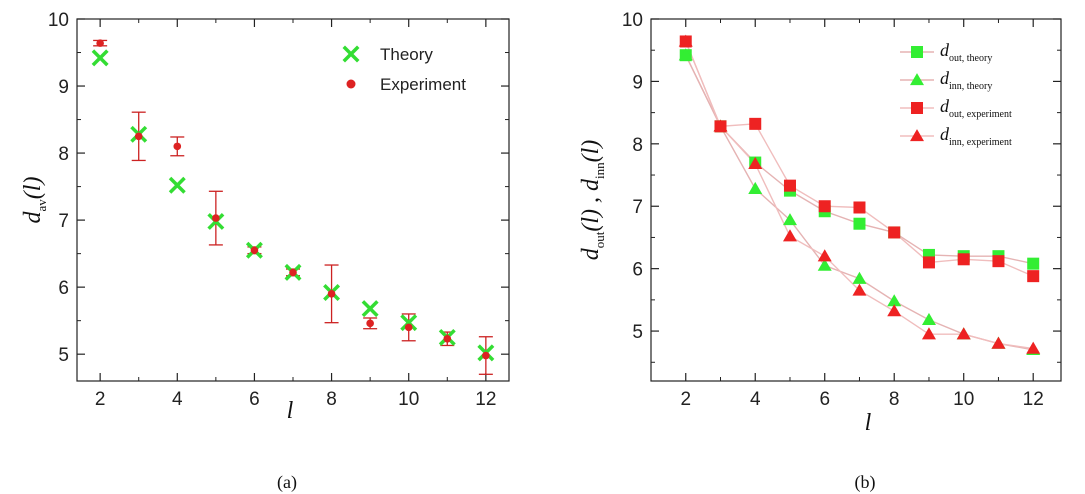 This screenshot has width=1085, height=494. What do you see at coordinates (976, 136) in the screenshot?
I see `legend-label: dinn, experiment` at bounding box center [976, 136].